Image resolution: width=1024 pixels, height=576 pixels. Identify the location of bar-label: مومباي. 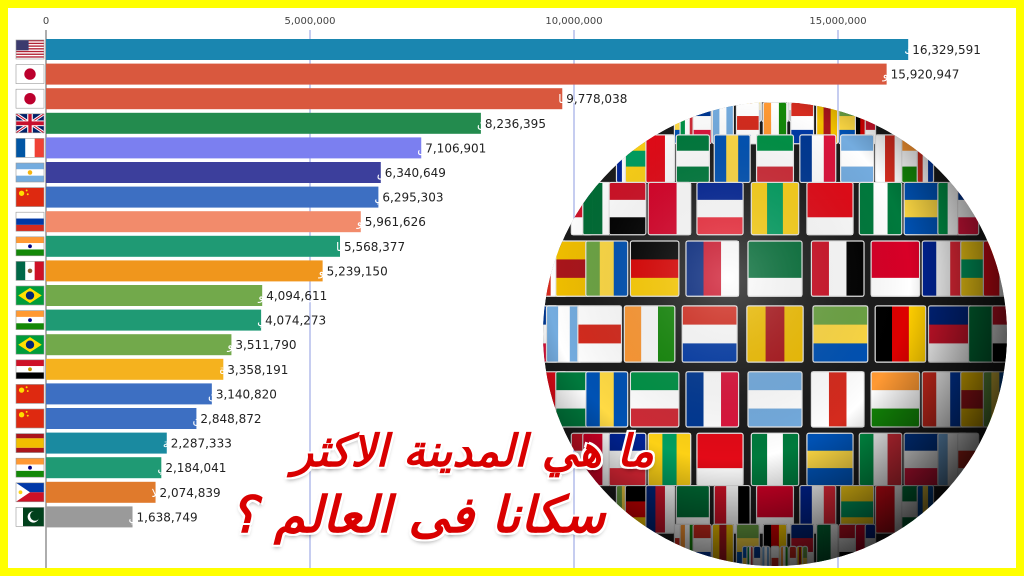
(275, 321).